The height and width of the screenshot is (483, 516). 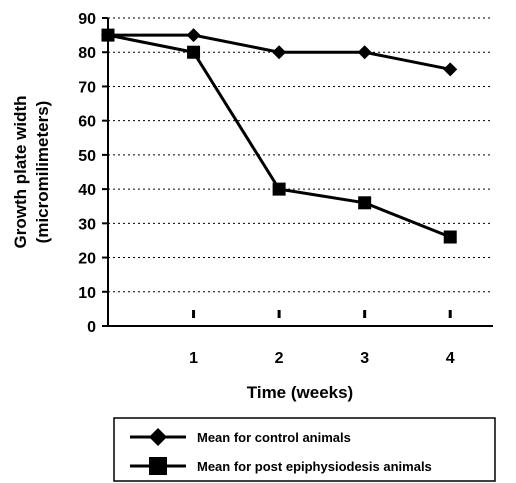 What do you see at coordinates (314, 466) in the screenshot?
I see `legend-label-epiphysiodesis: Mean for post epiphysiodesis animals` at bounding box center [314, 466].